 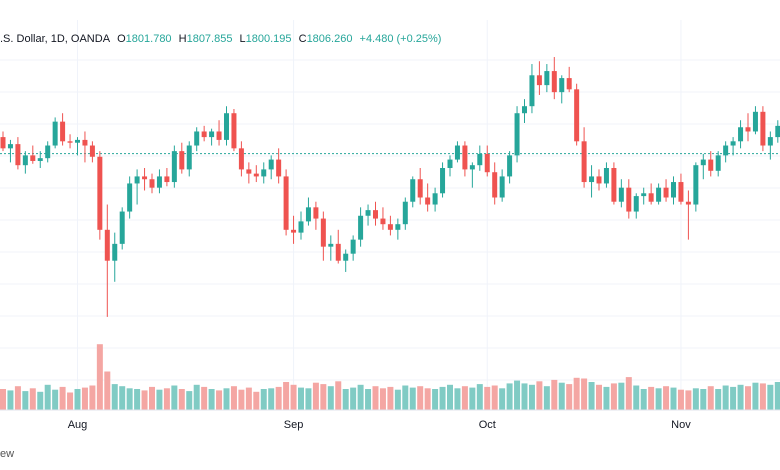 What do you see at coordinates (325, 39) in the screenshot?
I see `close-value: C1806.260` at bounding box center [325, 39].